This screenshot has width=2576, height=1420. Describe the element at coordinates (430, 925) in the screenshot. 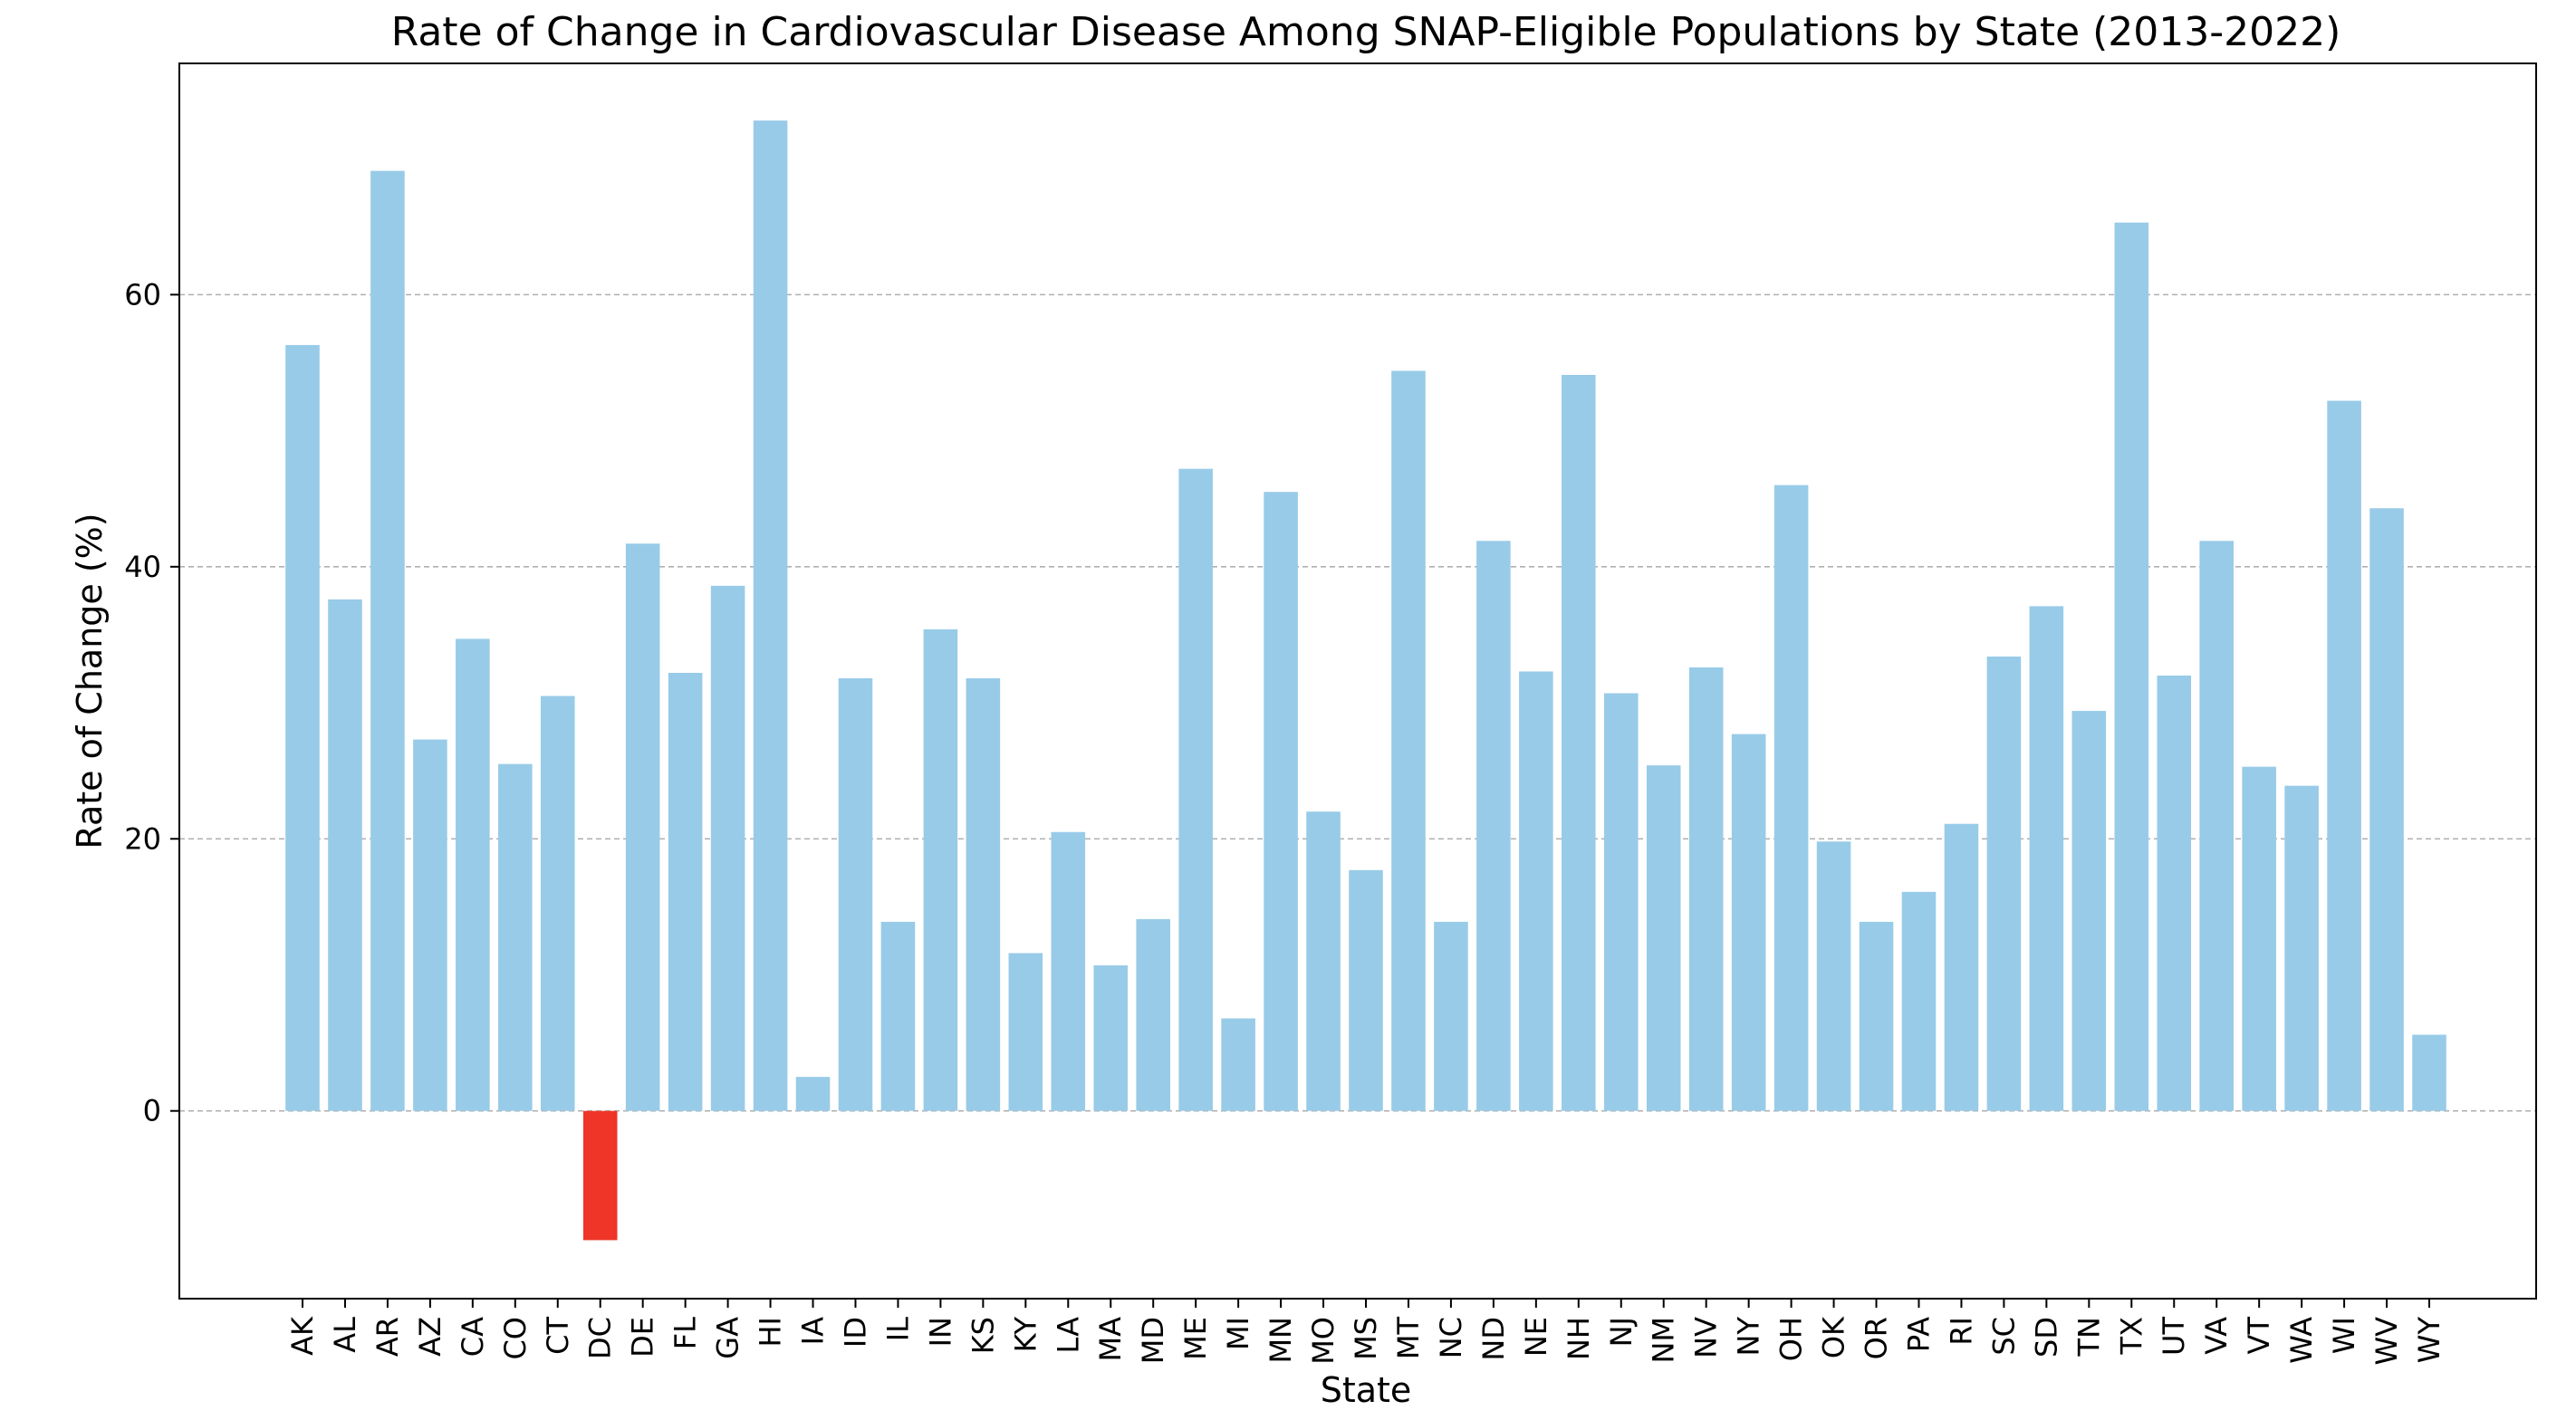

I see `bar-az` at that location.